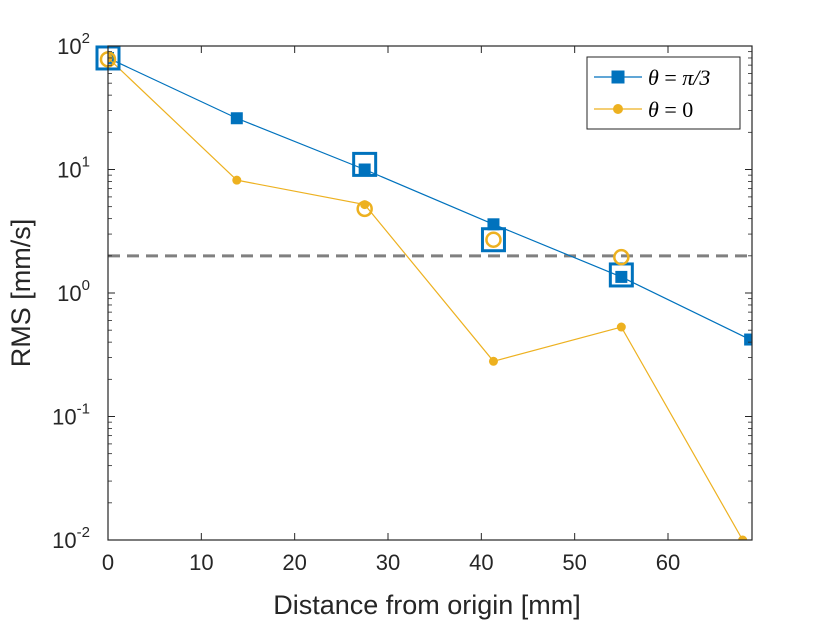 This screenshot has width=830, height=623. What do you see at coordinates (21, 293) in the screenshot?
I see `y-axis-title: RMS [mm/s]` at bounding box center [21, 293].